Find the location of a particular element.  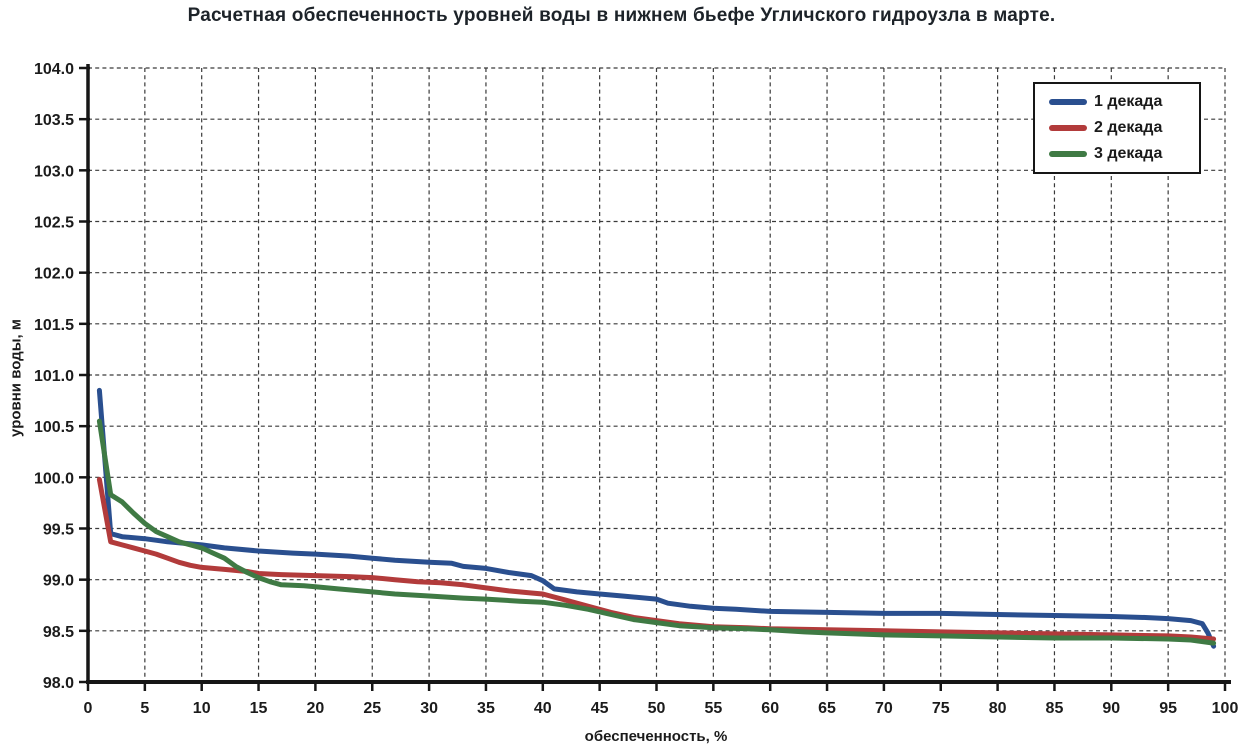

x-tick-label: 25 is located at coordinates (372, 708).